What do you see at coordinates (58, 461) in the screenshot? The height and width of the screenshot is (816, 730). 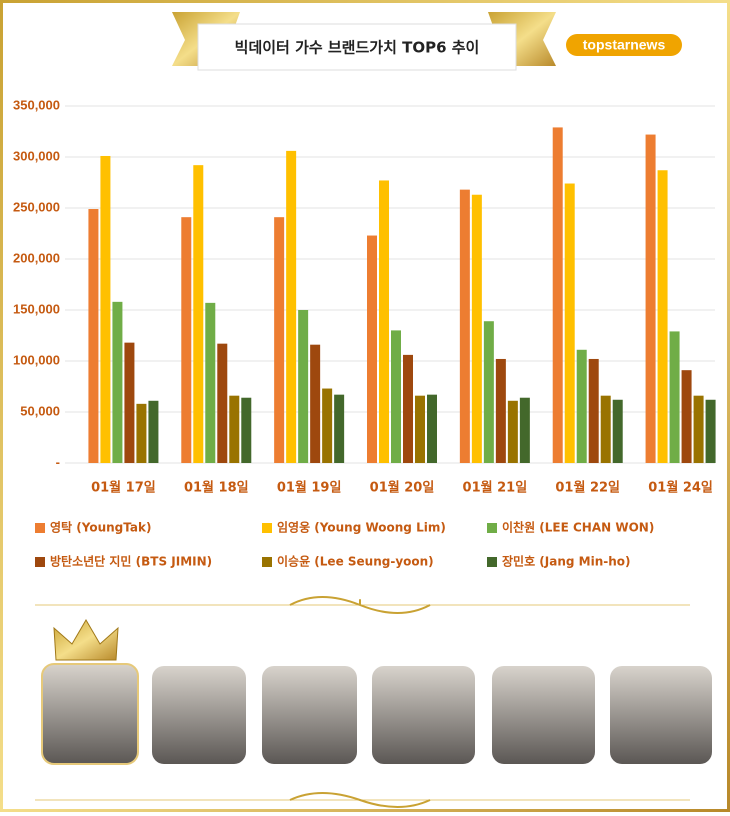 I see `y-tick-label: -` at bounding box center [58, 461].